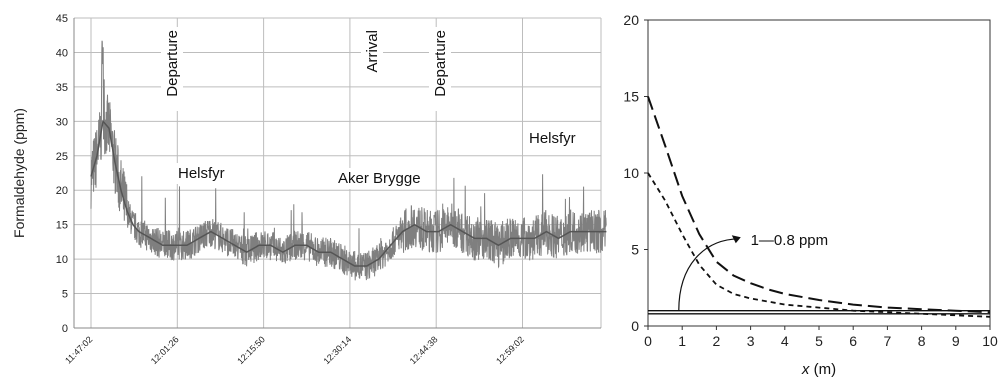 This screenshot has height=377, width=1002. Describe the element at coordinates (424, 350) in the screenshot. I see `x-tick-label-4: 12:44:38` at that location.